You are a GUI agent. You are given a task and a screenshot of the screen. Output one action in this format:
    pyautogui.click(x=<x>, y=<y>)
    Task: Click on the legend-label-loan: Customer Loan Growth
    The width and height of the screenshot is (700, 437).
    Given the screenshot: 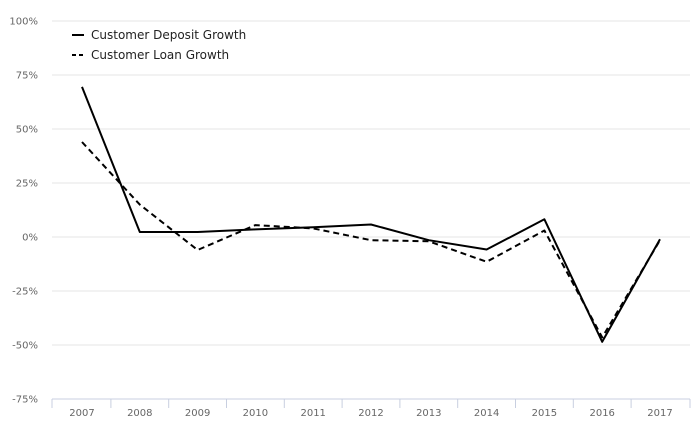 What is the action you would take?
    pyautogui.click(x=160, y=55)
    